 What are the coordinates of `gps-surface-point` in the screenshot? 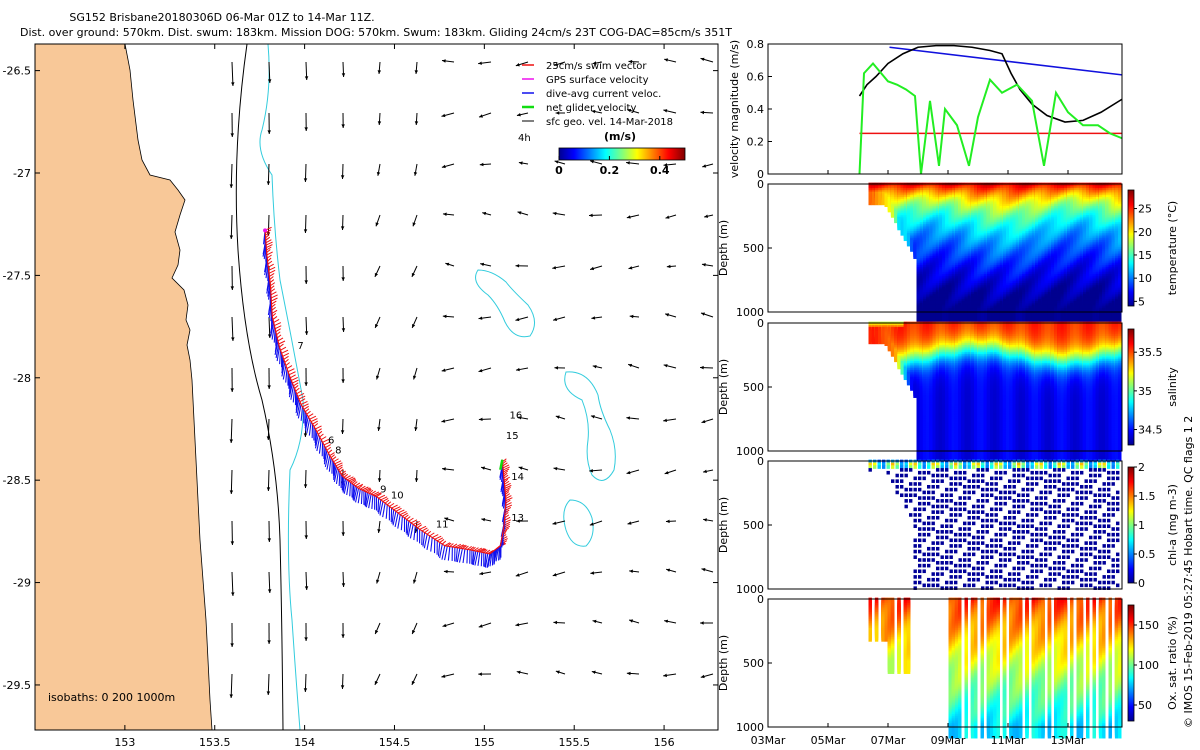 It's located at (265, 230).